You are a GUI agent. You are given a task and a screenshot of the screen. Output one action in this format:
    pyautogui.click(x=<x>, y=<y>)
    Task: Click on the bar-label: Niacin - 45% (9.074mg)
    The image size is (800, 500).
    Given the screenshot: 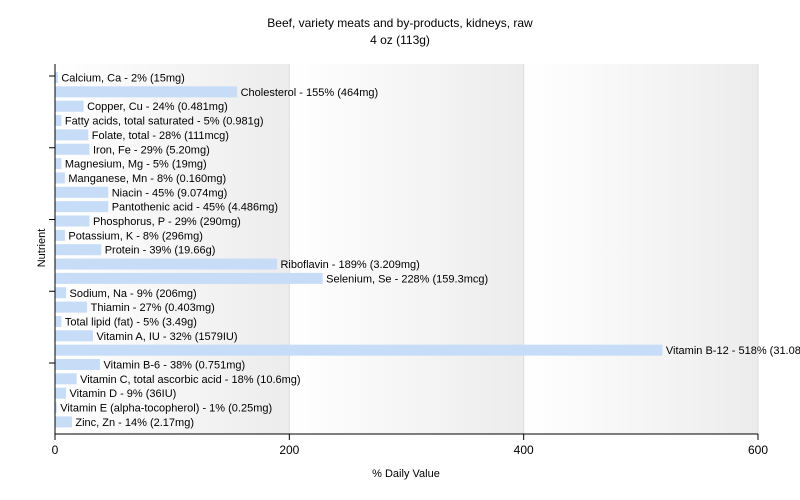 What is the action you would take?
    pyautogui.click(x=170, y=193)
    